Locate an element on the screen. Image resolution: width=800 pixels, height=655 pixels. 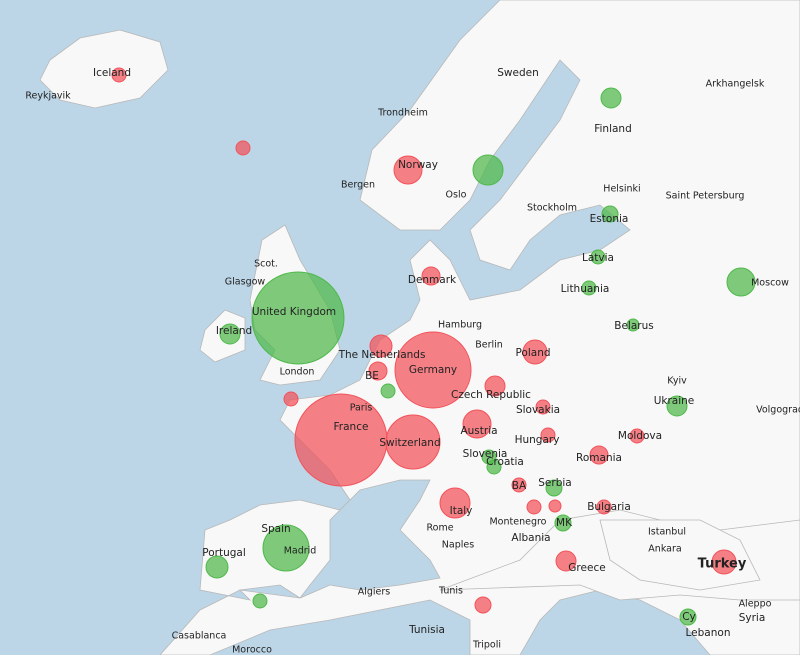
country-label: Romania is located at coordinates (599, 458).